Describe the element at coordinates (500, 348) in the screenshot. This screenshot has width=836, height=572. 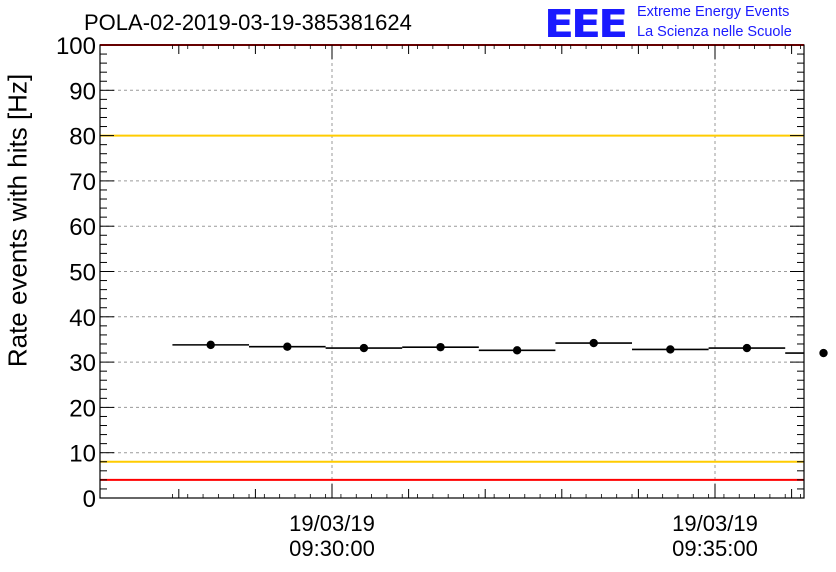
I see `data-layer` at that location.